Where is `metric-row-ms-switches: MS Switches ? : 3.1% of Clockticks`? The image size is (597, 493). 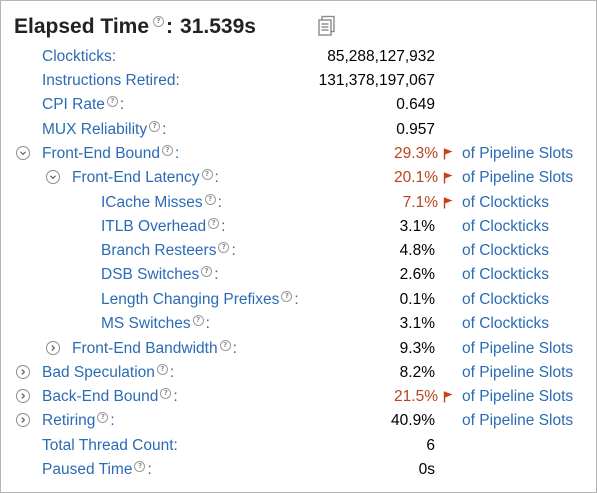
metric-row-ms-switches: MS Switches ? : 3.1% of Clockticks is located at coordinates (298, 324).